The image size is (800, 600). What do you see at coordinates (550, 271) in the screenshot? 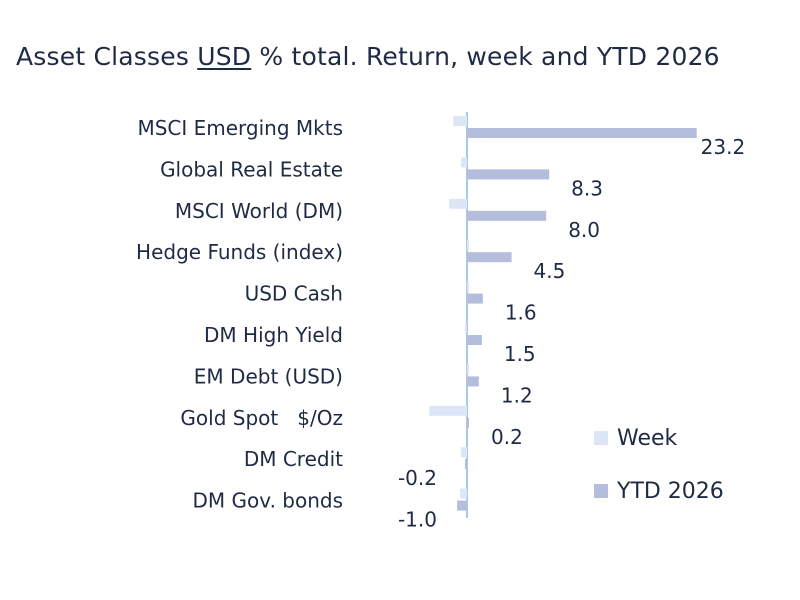
I see `data-label: 4.5` at bounding box center [550, 271].